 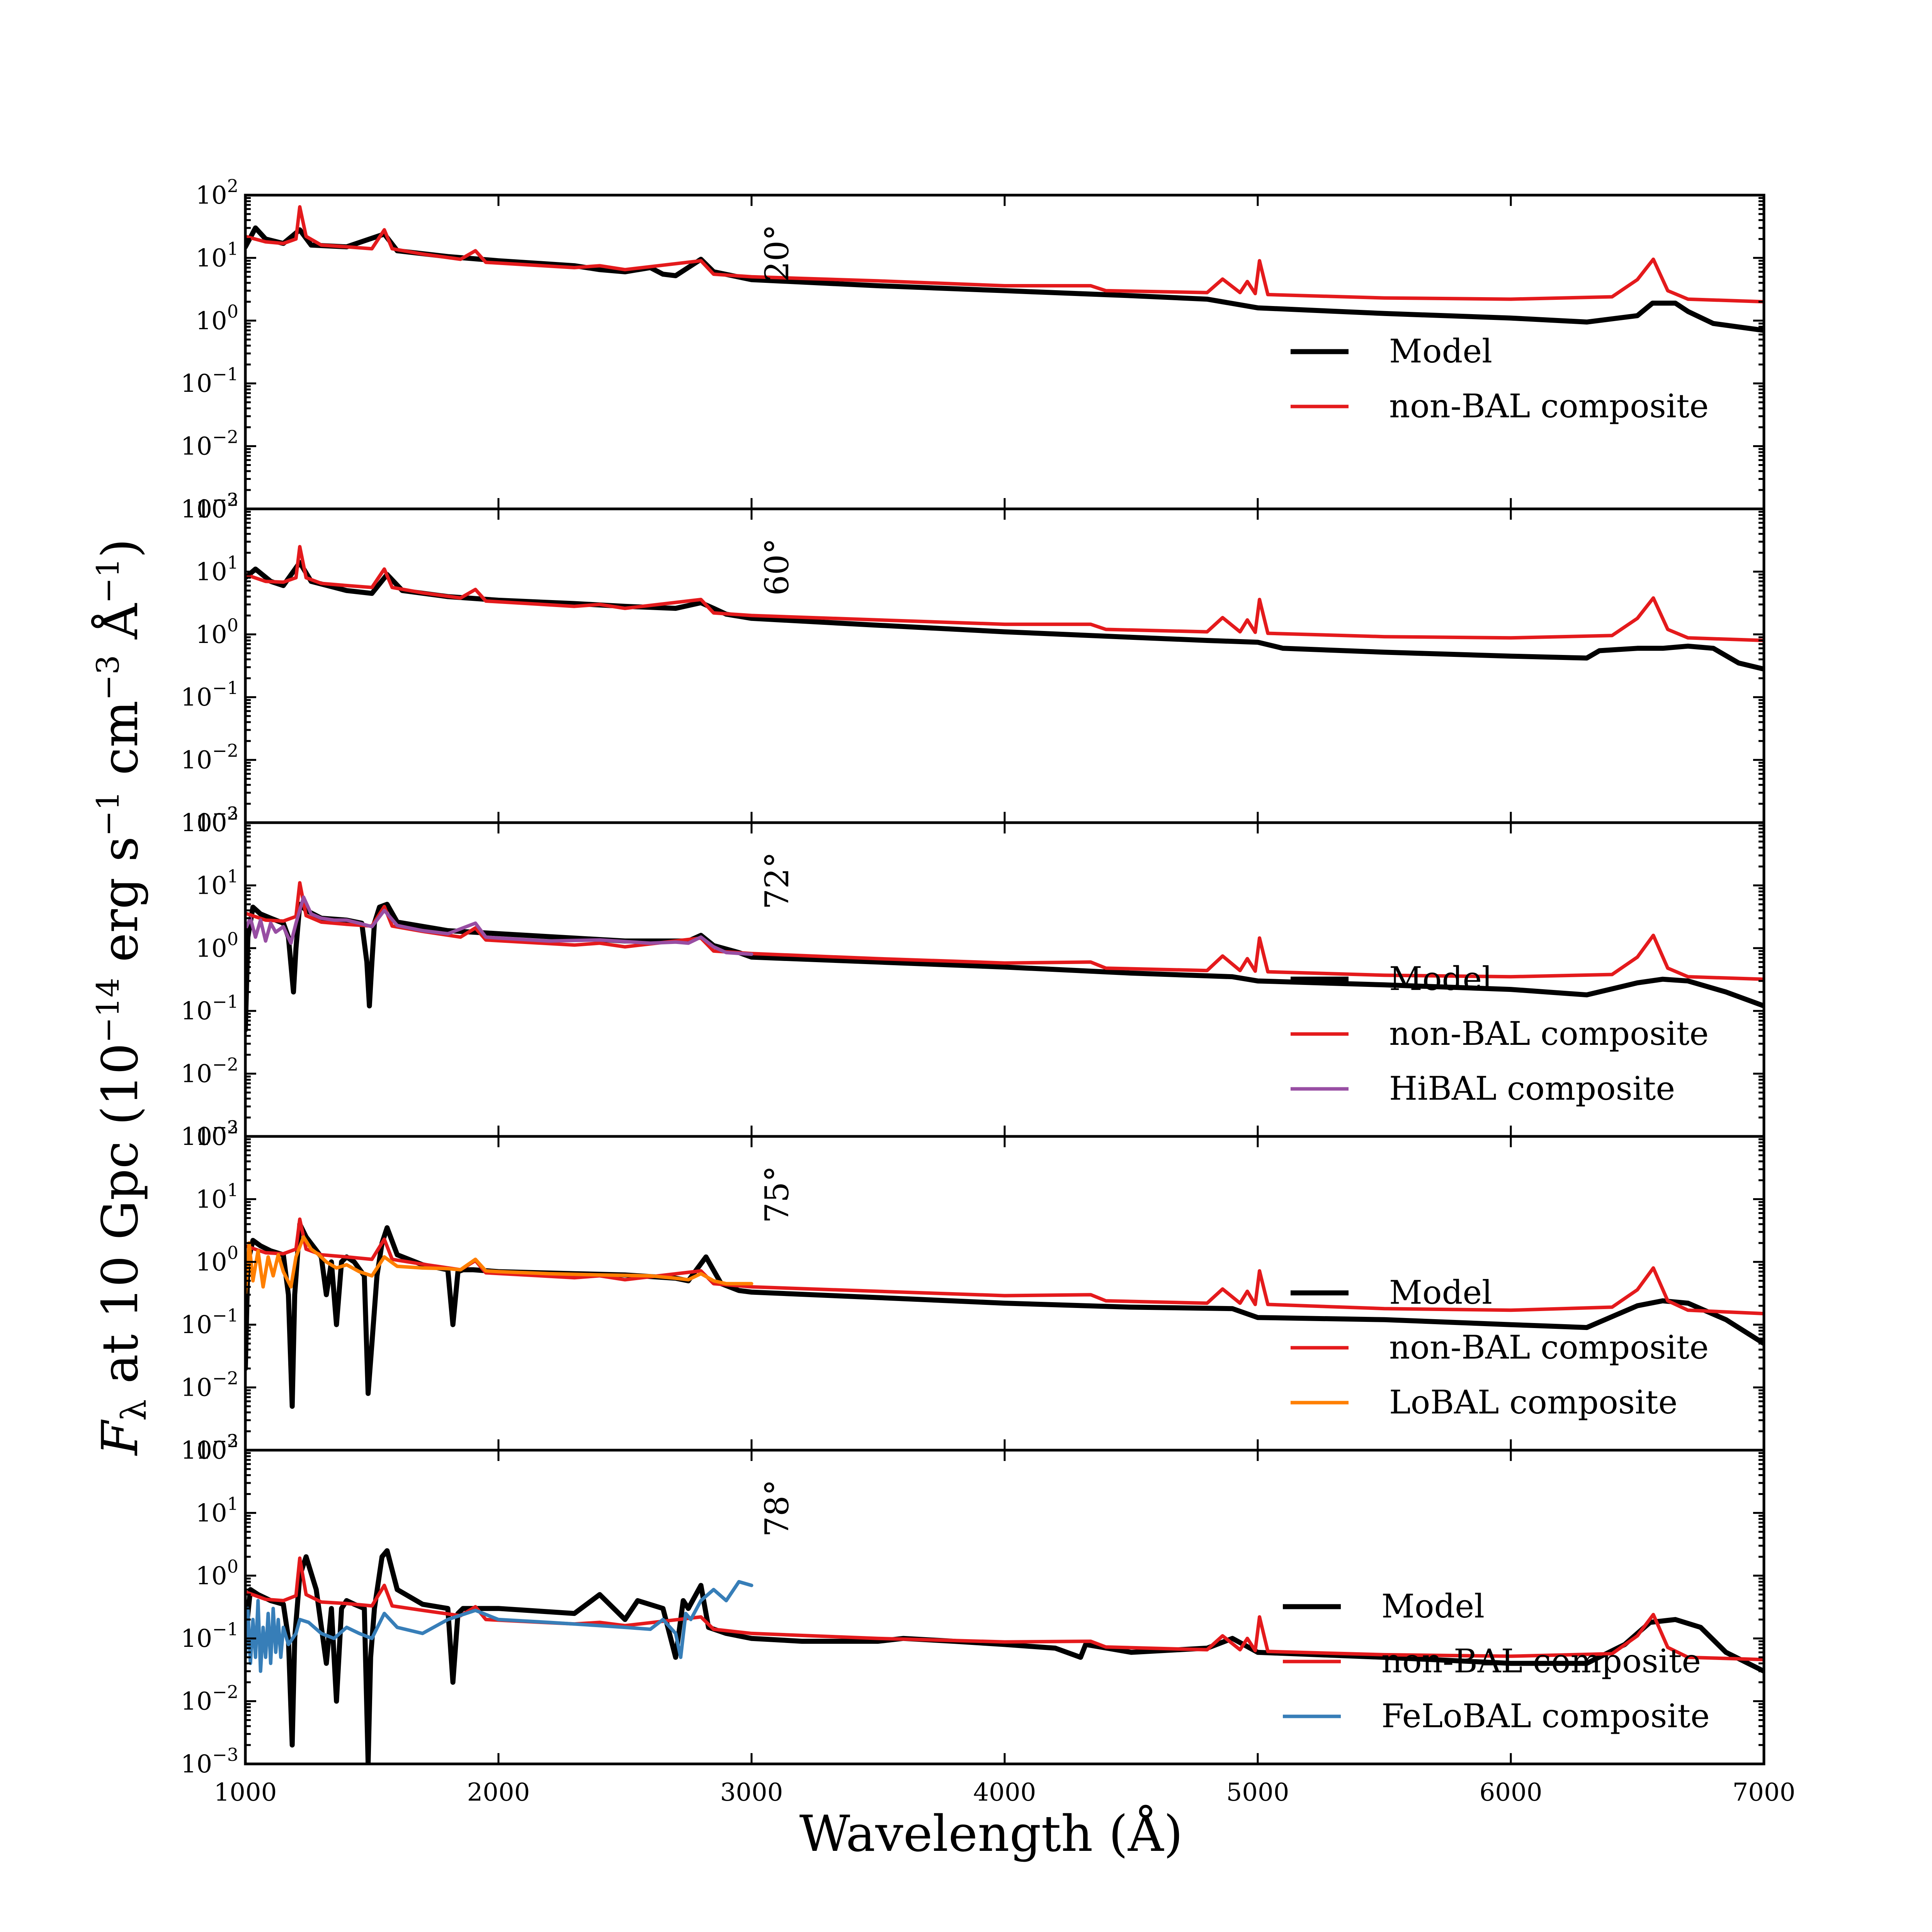 I want to click on legend-label: FeLoBAL composite, so click(x=1546, y=1716).